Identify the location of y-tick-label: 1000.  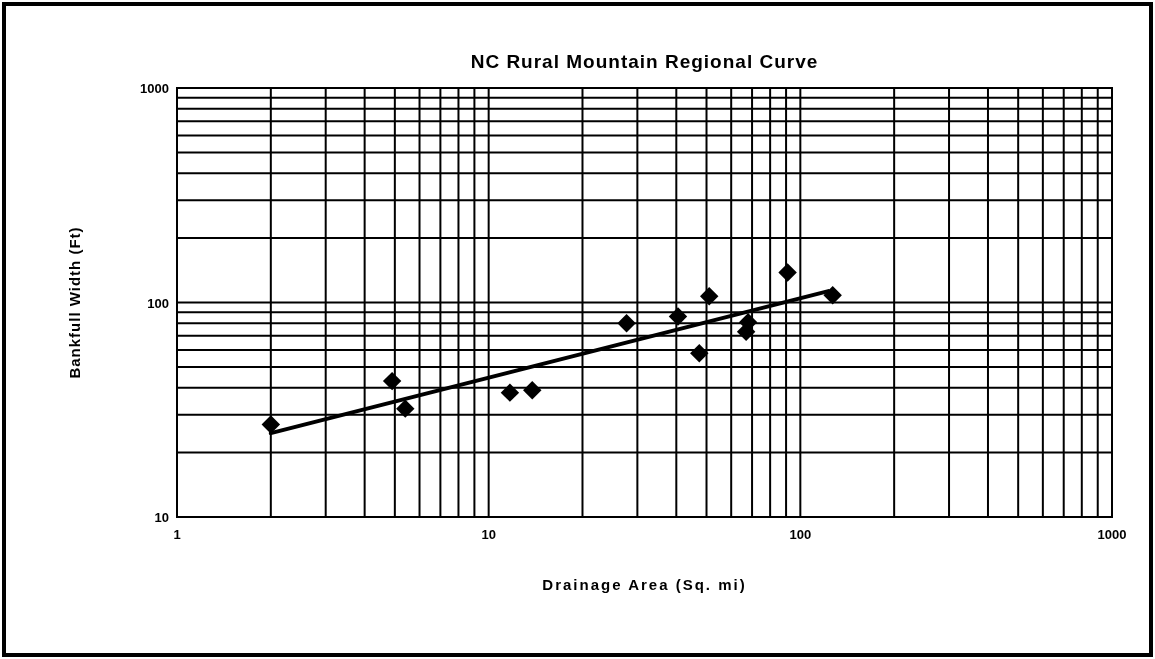
(154, 88).